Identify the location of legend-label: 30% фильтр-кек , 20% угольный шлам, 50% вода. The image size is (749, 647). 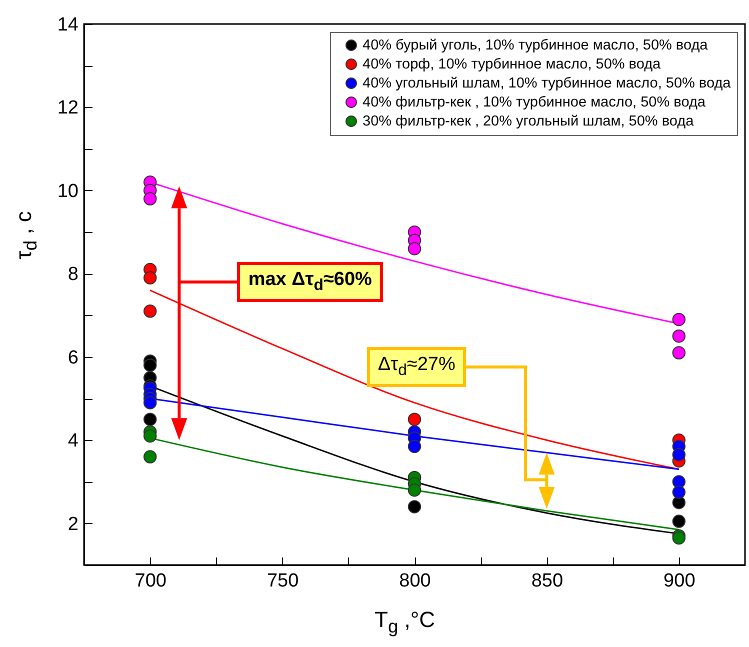
(528, 121).